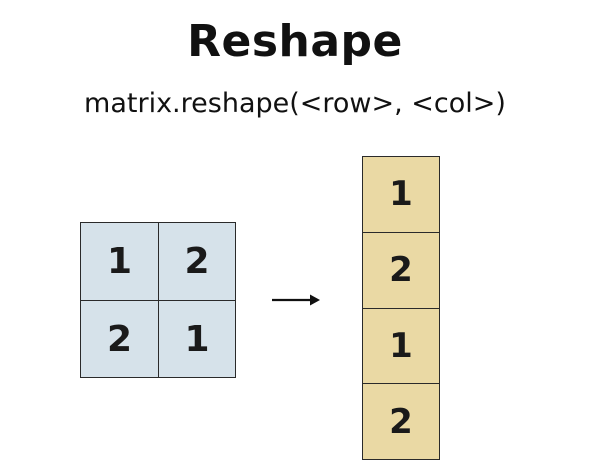  Describe the element at coordinates (401, 345) in the screenshot. I see `result-cell-3: 1` at that location.